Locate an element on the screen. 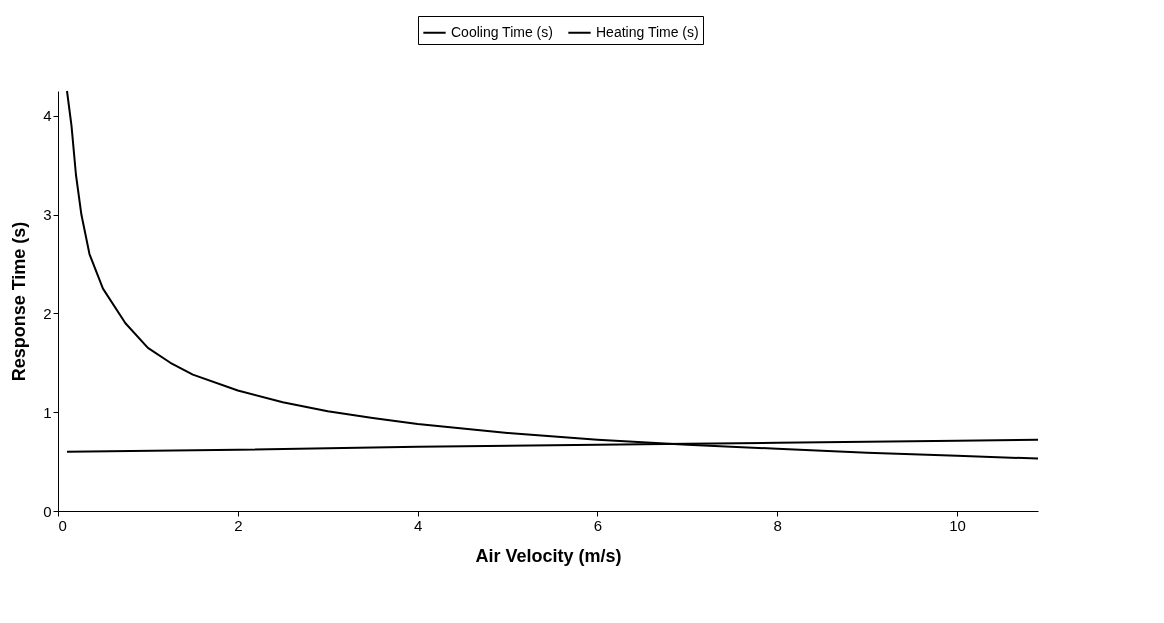 The width and height of the screenshot is (1164, 623). x-axis-title: Air Velocity (m/s) is located at coordinates (548, 555).